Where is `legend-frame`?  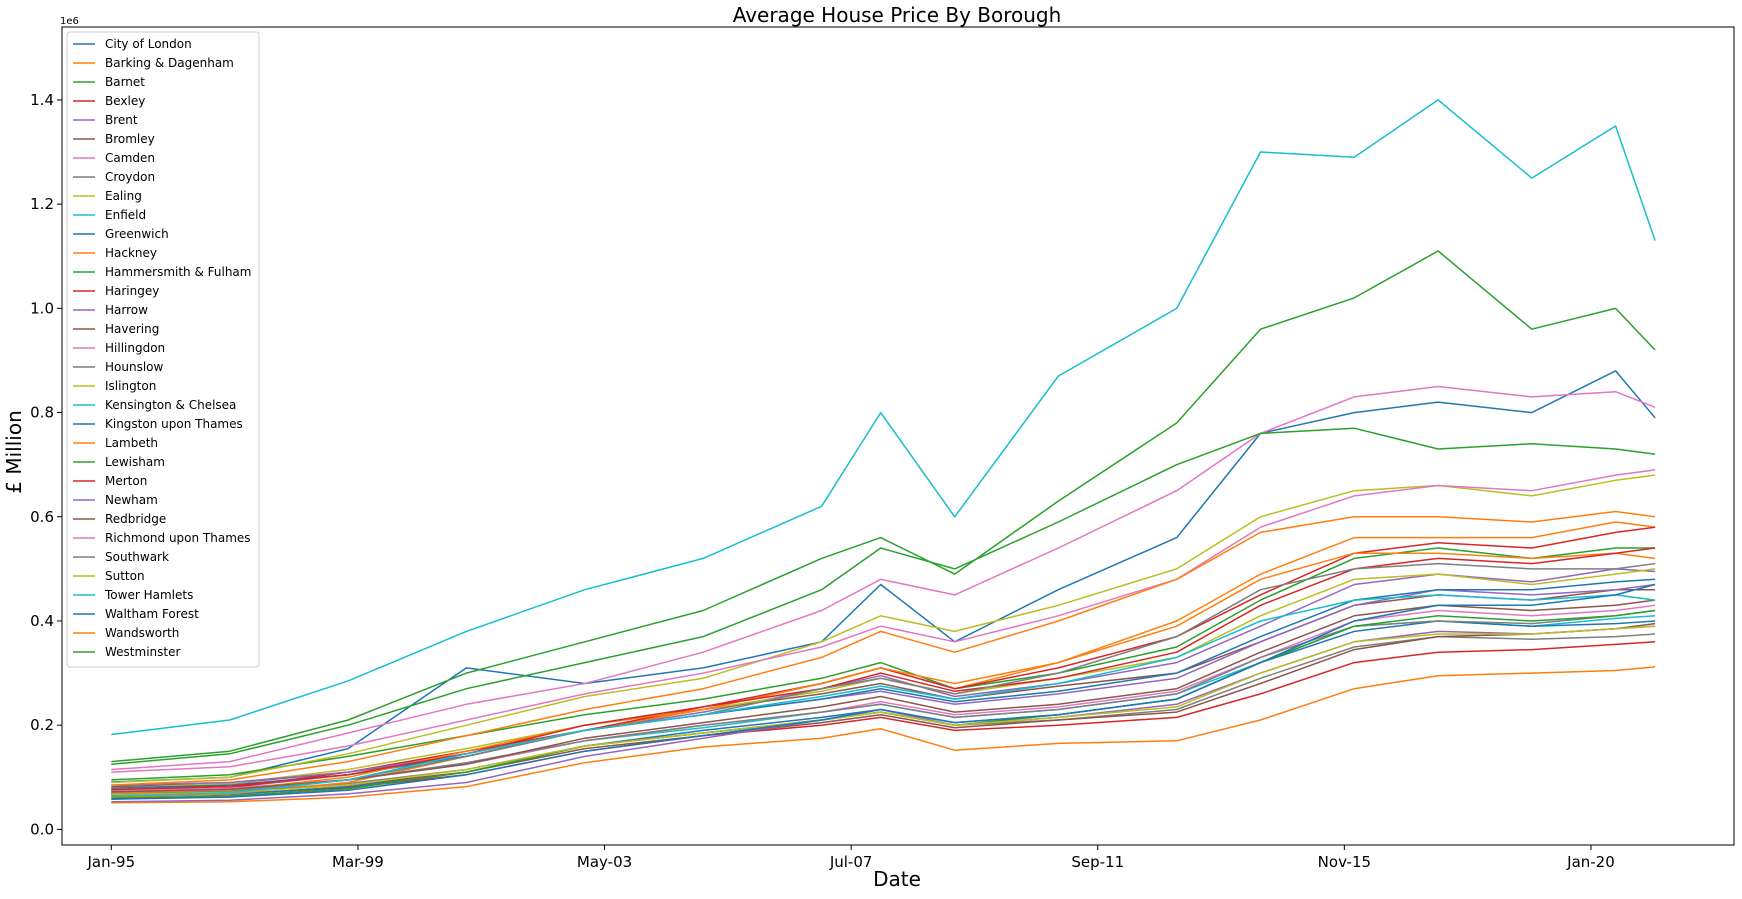 legend-frame is located at coordinates (163, 349).